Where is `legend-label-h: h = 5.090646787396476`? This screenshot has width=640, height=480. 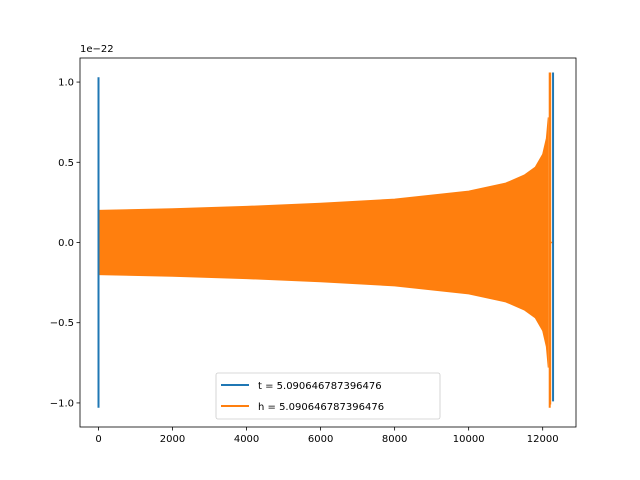 legend-label-h: h = 5.090646787396476 is located at coordinates (321, 407).